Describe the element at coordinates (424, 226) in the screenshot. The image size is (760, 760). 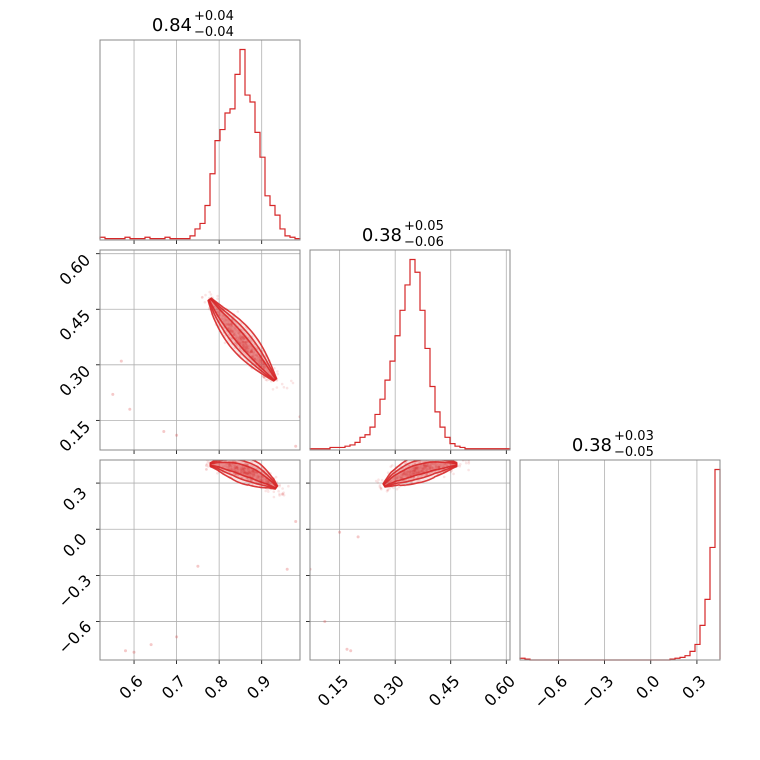
I see `marginal-title-upper: +0.05` at that location.